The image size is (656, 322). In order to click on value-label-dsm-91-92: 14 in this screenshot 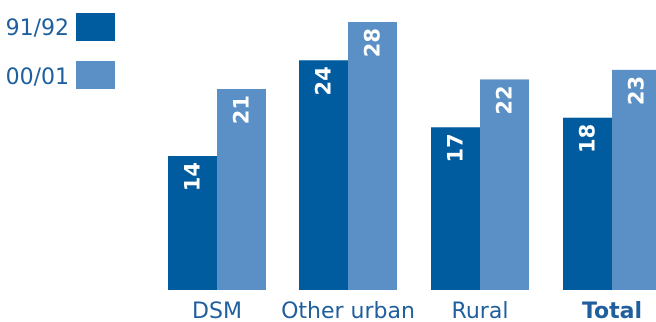, I will do `click(193, 176)`.